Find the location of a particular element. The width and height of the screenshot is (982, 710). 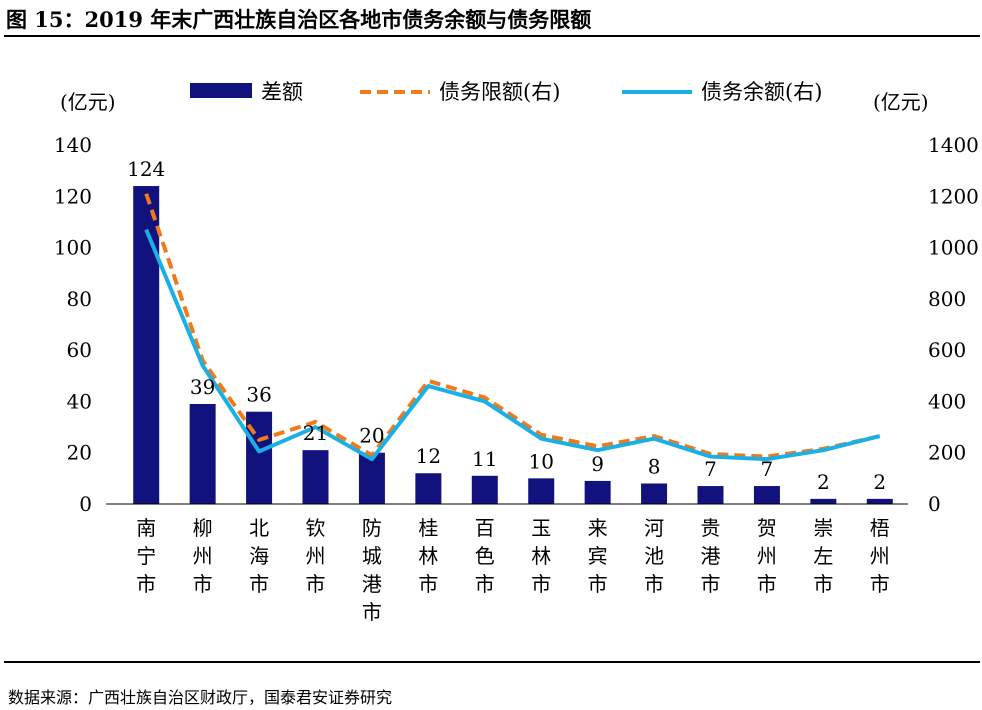

bar-data-label: 12 is located at coordinates (428, 456).